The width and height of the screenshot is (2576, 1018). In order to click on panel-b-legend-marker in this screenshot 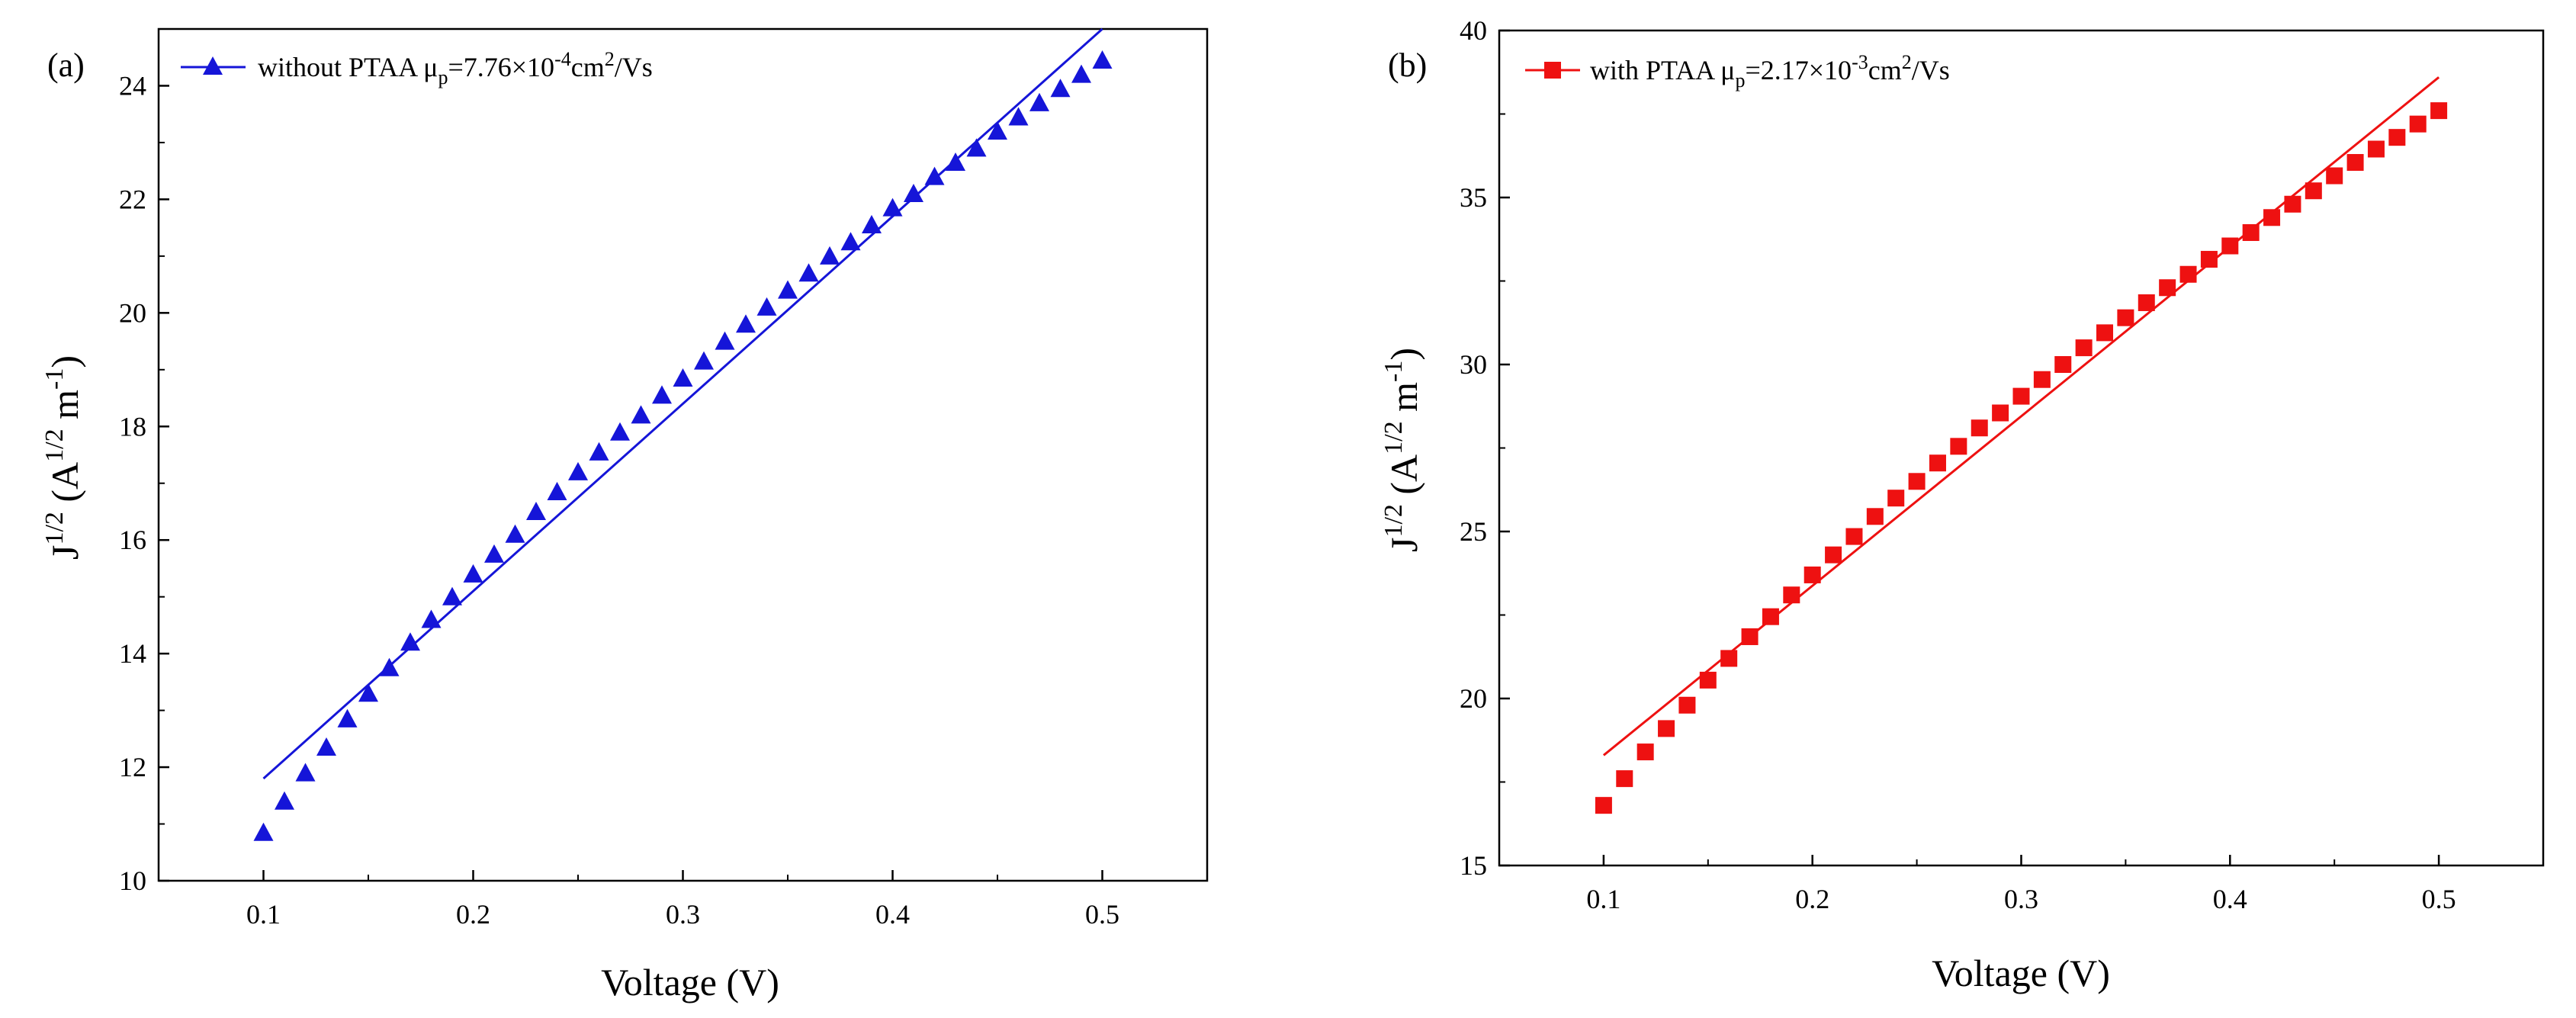, I will do `click(1552, 70)`.